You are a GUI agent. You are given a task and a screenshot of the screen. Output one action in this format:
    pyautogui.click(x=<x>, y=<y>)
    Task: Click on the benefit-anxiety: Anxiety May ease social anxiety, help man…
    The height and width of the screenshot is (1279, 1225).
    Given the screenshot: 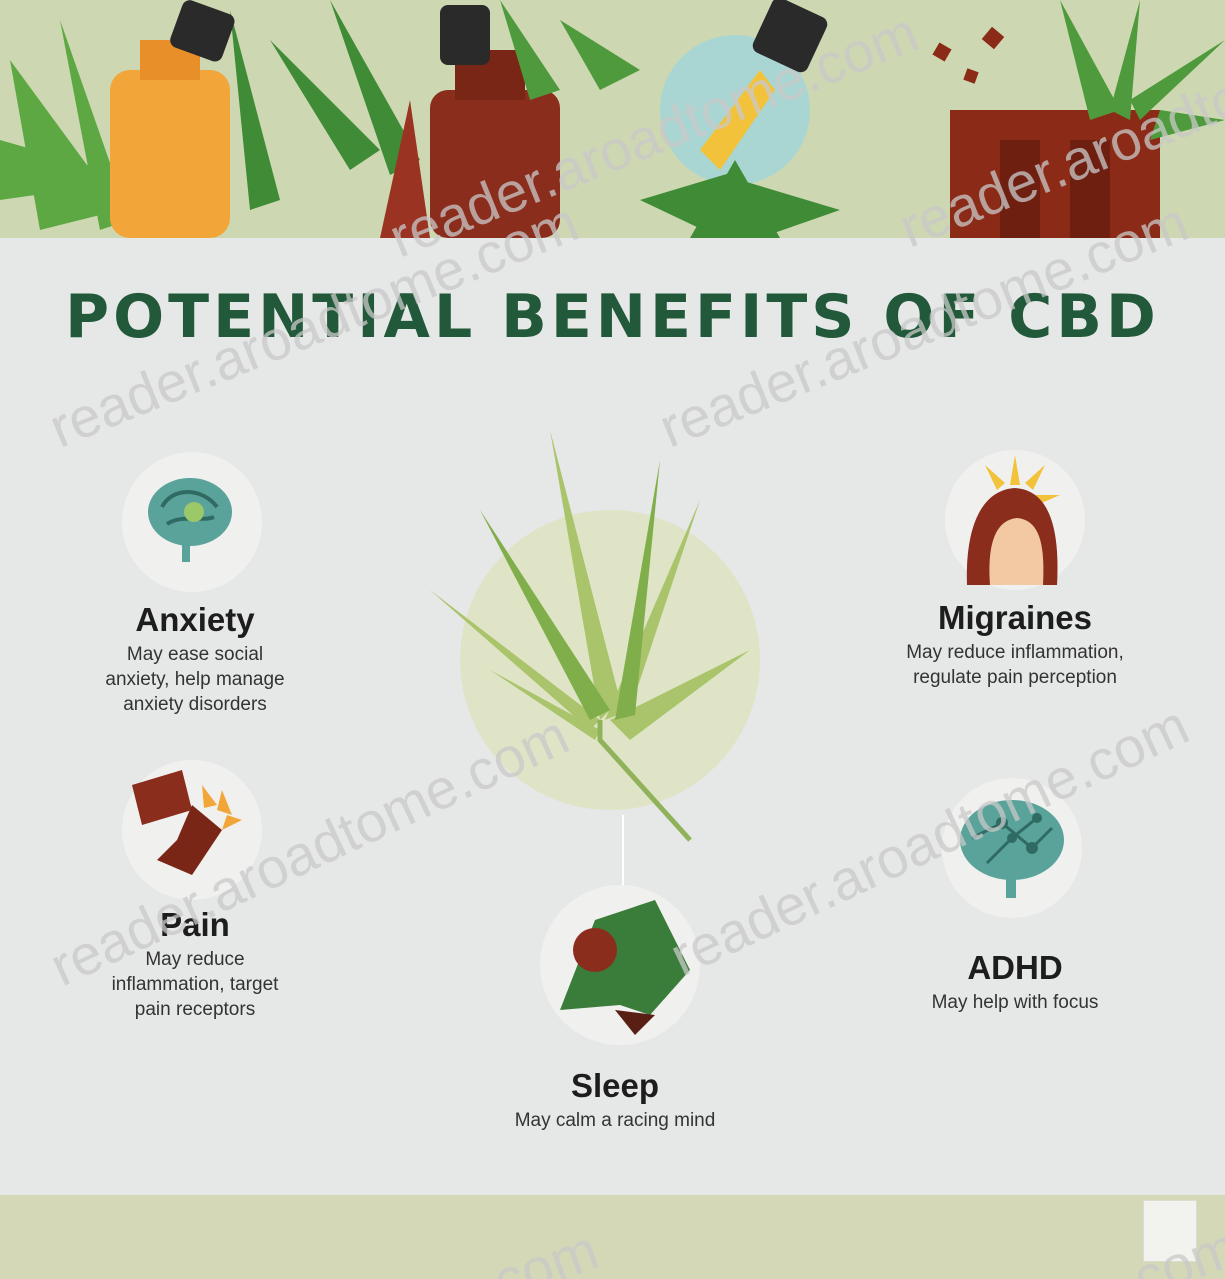 What is the action you would take?
    pyautogui.click(x=195, y=658)
    